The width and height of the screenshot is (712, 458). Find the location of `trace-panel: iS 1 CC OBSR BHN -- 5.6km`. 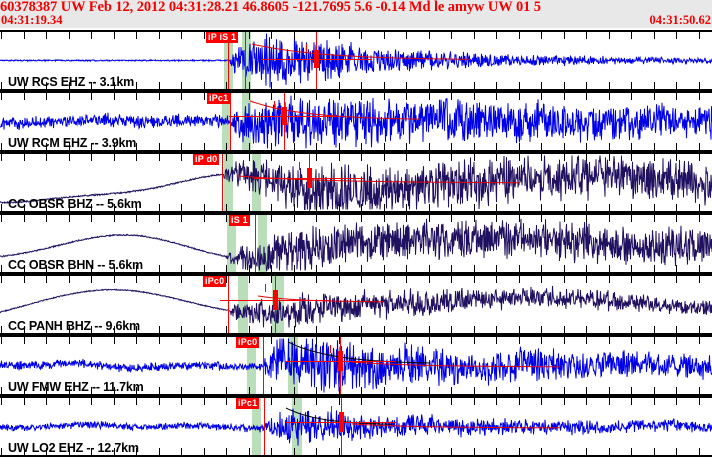

trace-panel: iS 1 CC OBSR BHN -- 5.6km is located at coordinates (356, 243).